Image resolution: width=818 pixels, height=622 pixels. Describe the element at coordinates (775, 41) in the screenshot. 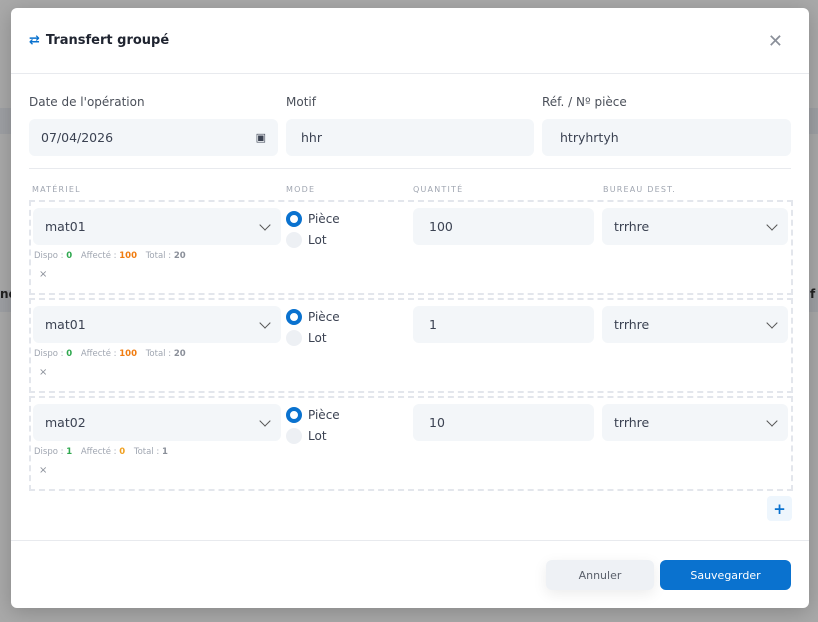

I see `close-icon: ✕` at that location.